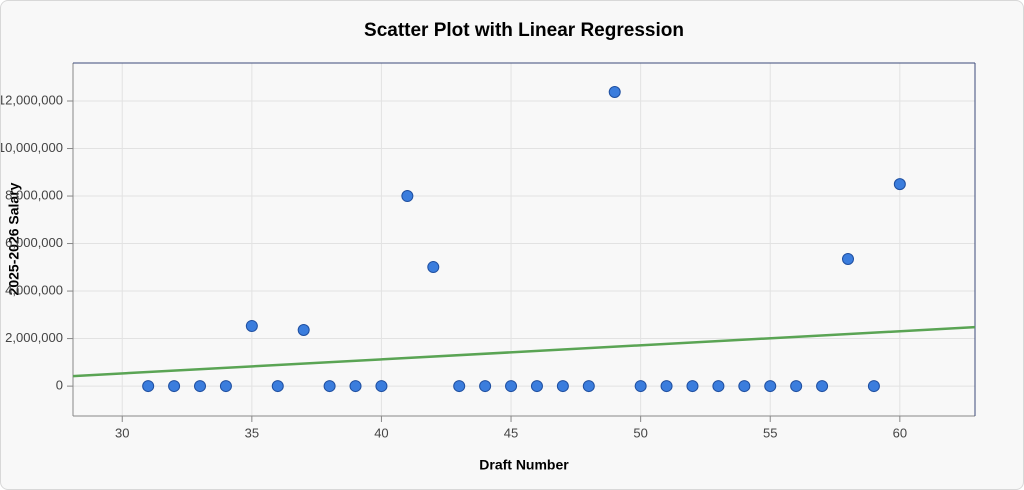  Describe the element at coordinates (381, 432) in the screenshot. I see `x-tick-label: 40` at that location.